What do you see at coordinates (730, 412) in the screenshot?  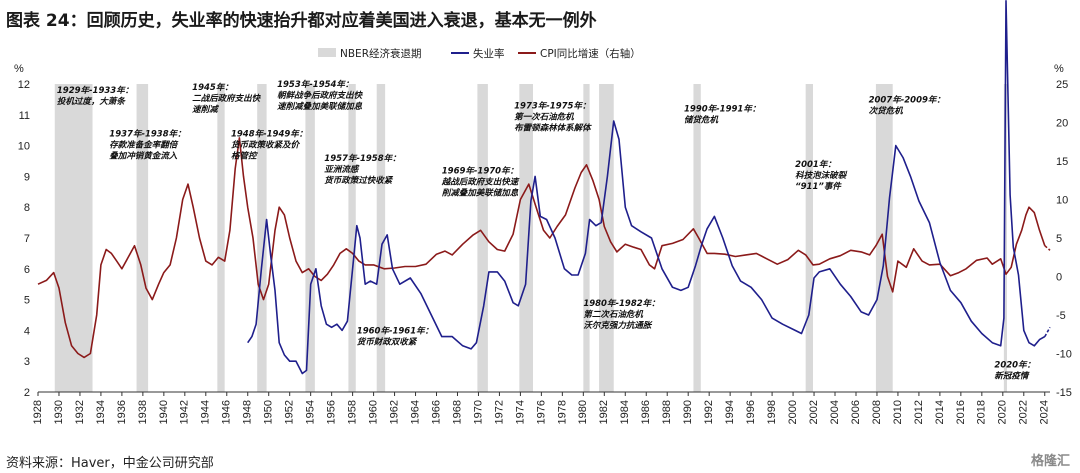 I see `x-tick-label: 1994` at bounding box center [730, 412].